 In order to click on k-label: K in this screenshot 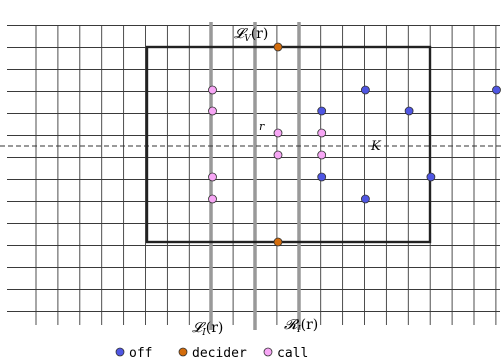, I will do `click(376, 146)`.